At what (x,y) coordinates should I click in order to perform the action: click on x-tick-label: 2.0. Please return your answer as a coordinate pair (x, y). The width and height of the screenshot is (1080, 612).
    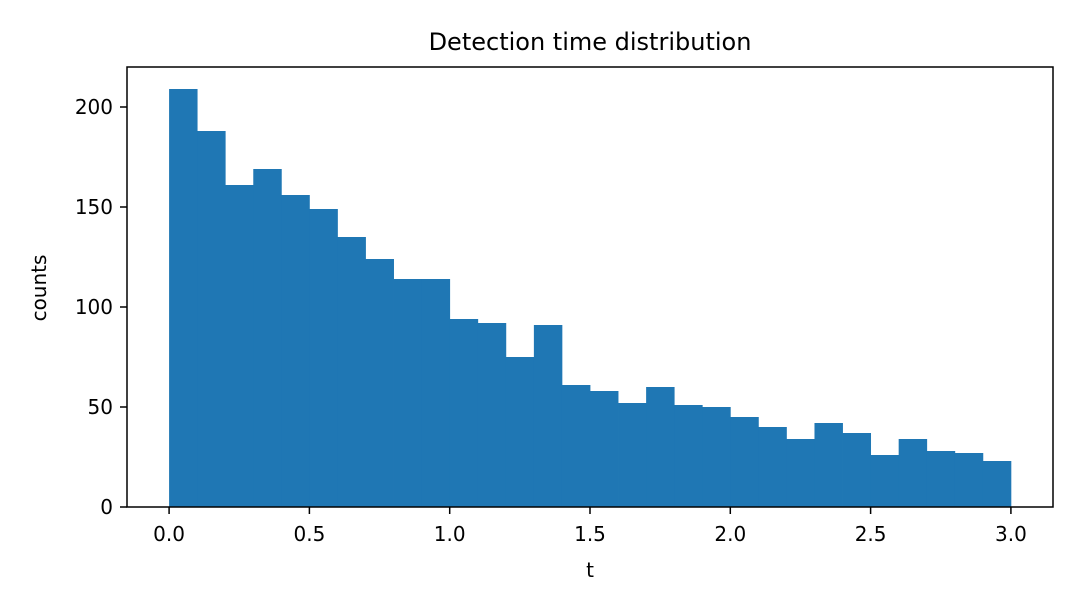
    Looking at the image, I should click on (730, 534).